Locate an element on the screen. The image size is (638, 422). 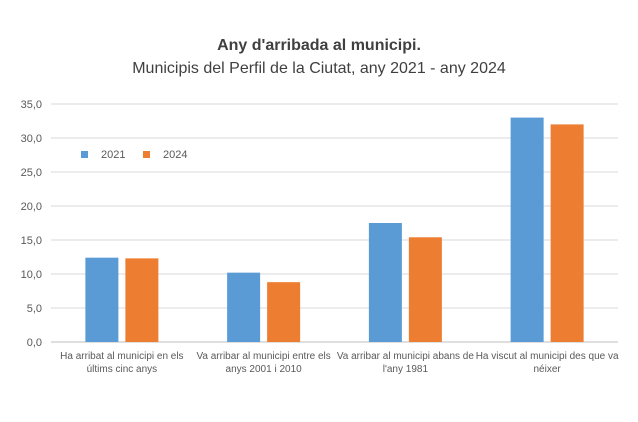
x-tick-label: anys 2001 i 2010 is located at coordinates (264, 369).